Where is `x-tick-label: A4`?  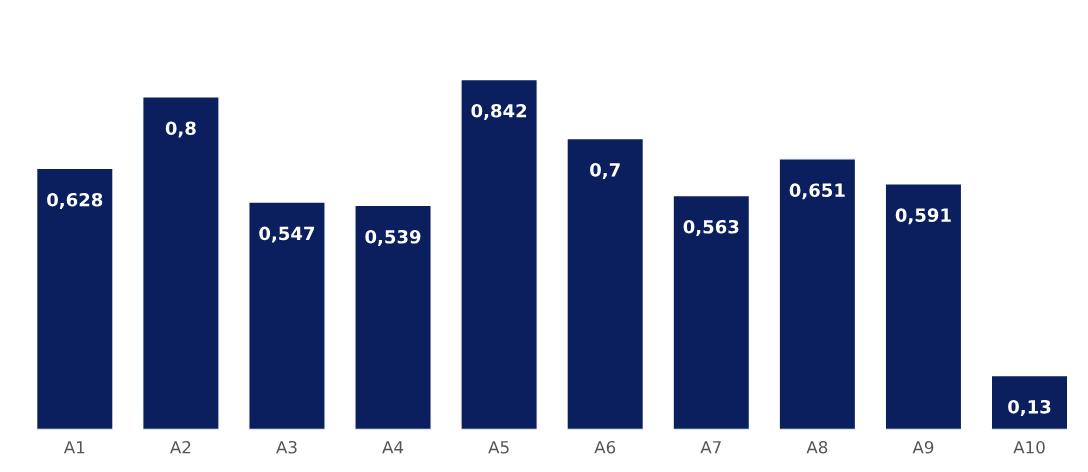 x-tick-label: A4 is located at coordinates (393, 447).